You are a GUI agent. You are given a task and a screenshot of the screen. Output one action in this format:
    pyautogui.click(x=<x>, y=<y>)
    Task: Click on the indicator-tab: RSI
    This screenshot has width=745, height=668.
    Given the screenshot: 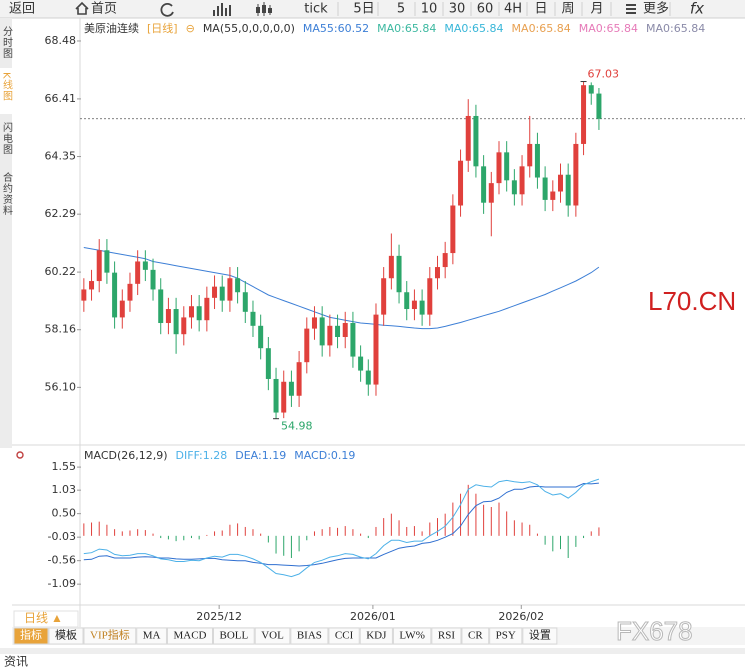 What is the action you would take?
    pyautogui.click(x=446, y=636)
    